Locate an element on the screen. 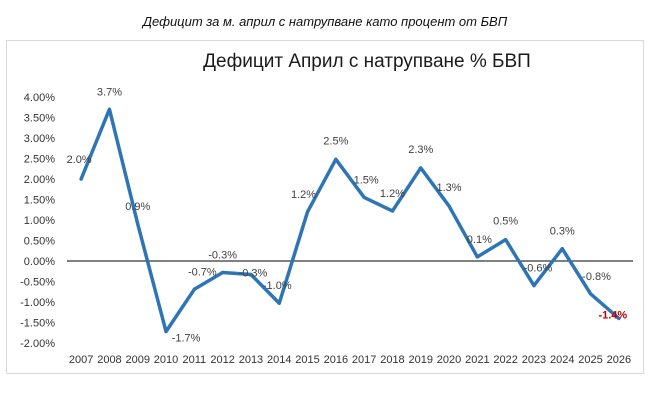  x-tick-label: 2017 is located at coordinates (364, 360).